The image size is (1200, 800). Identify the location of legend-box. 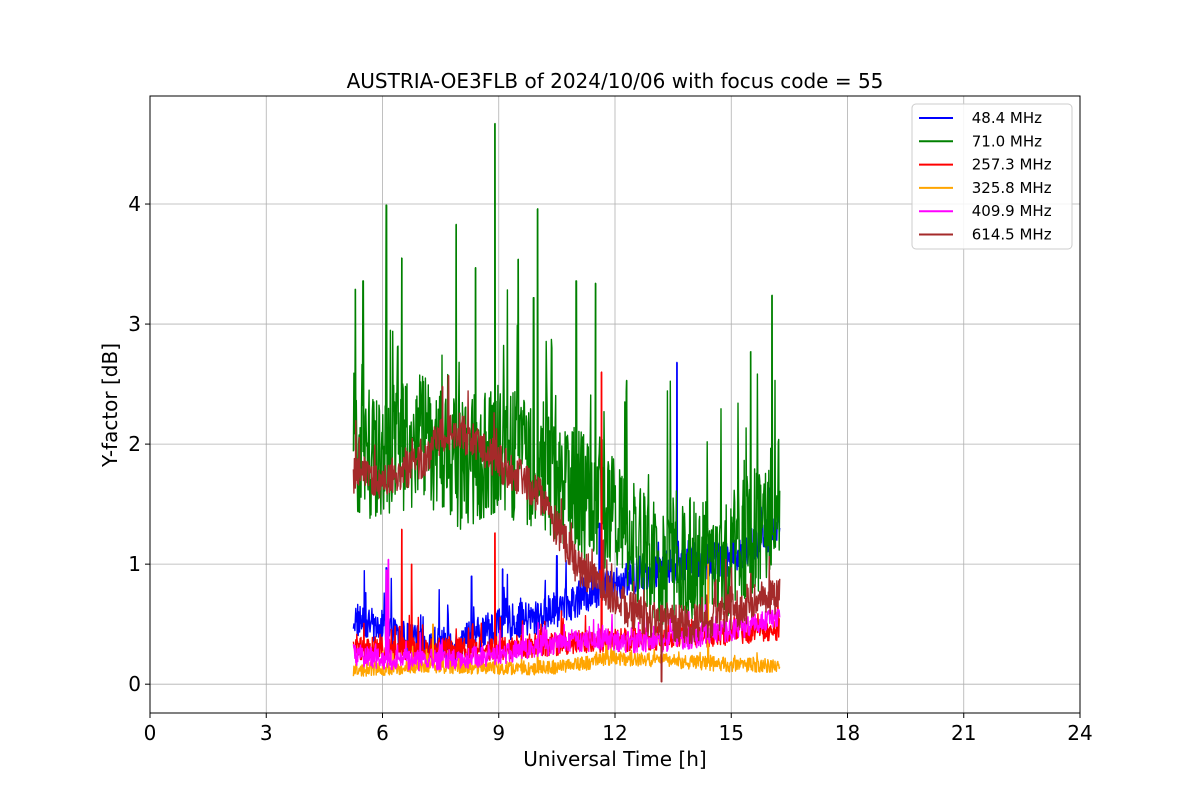
(992, 176).